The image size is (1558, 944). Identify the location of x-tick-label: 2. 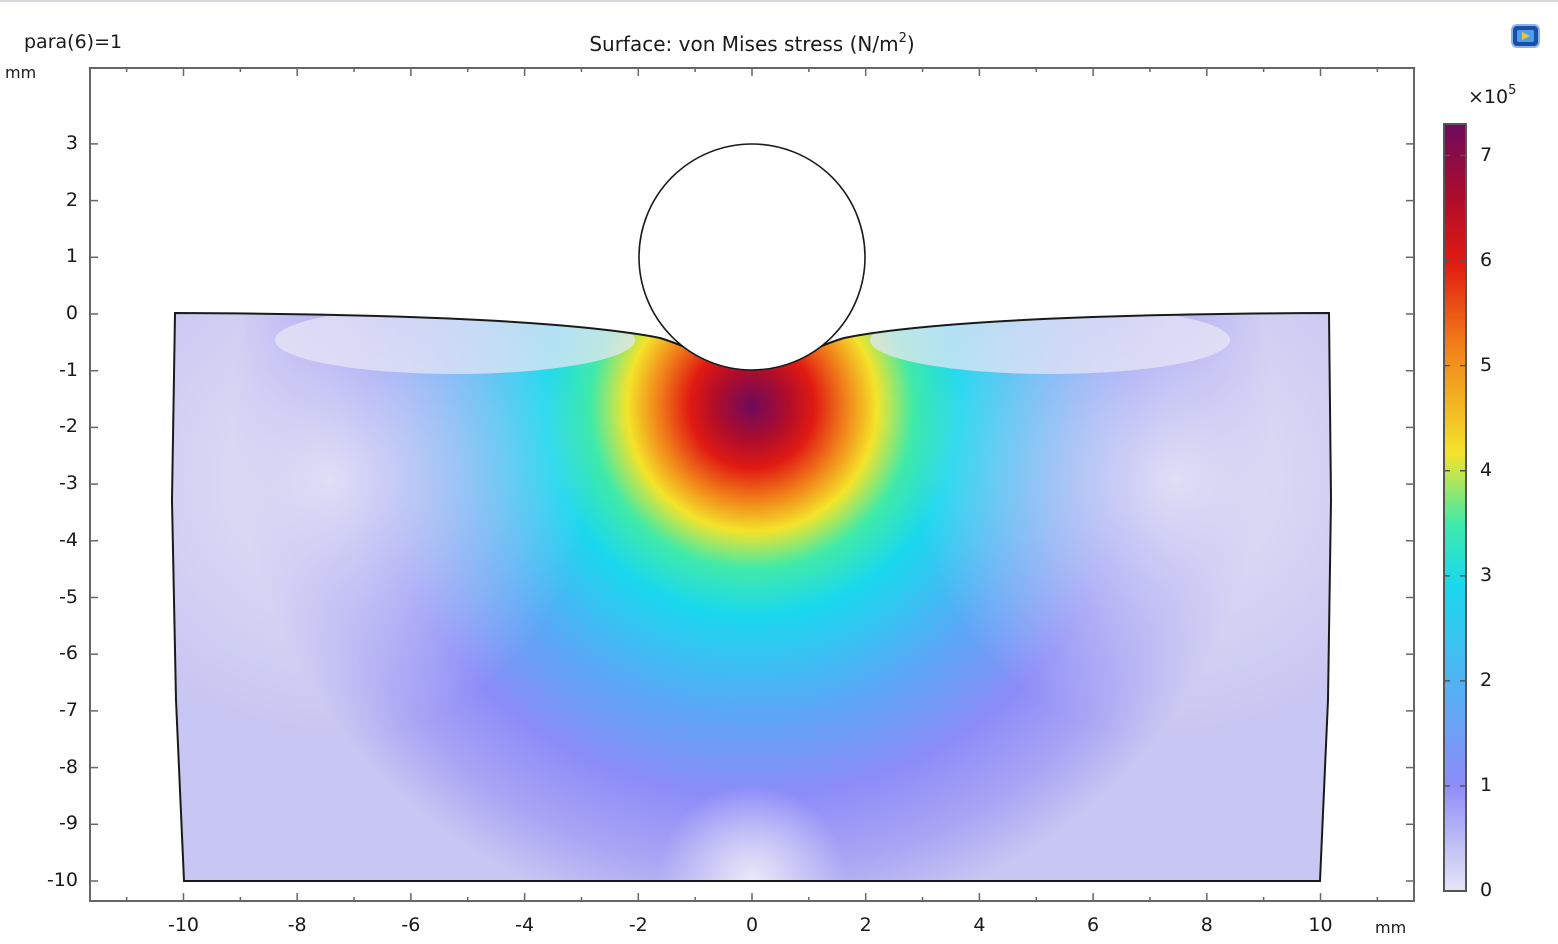
(865, 925).